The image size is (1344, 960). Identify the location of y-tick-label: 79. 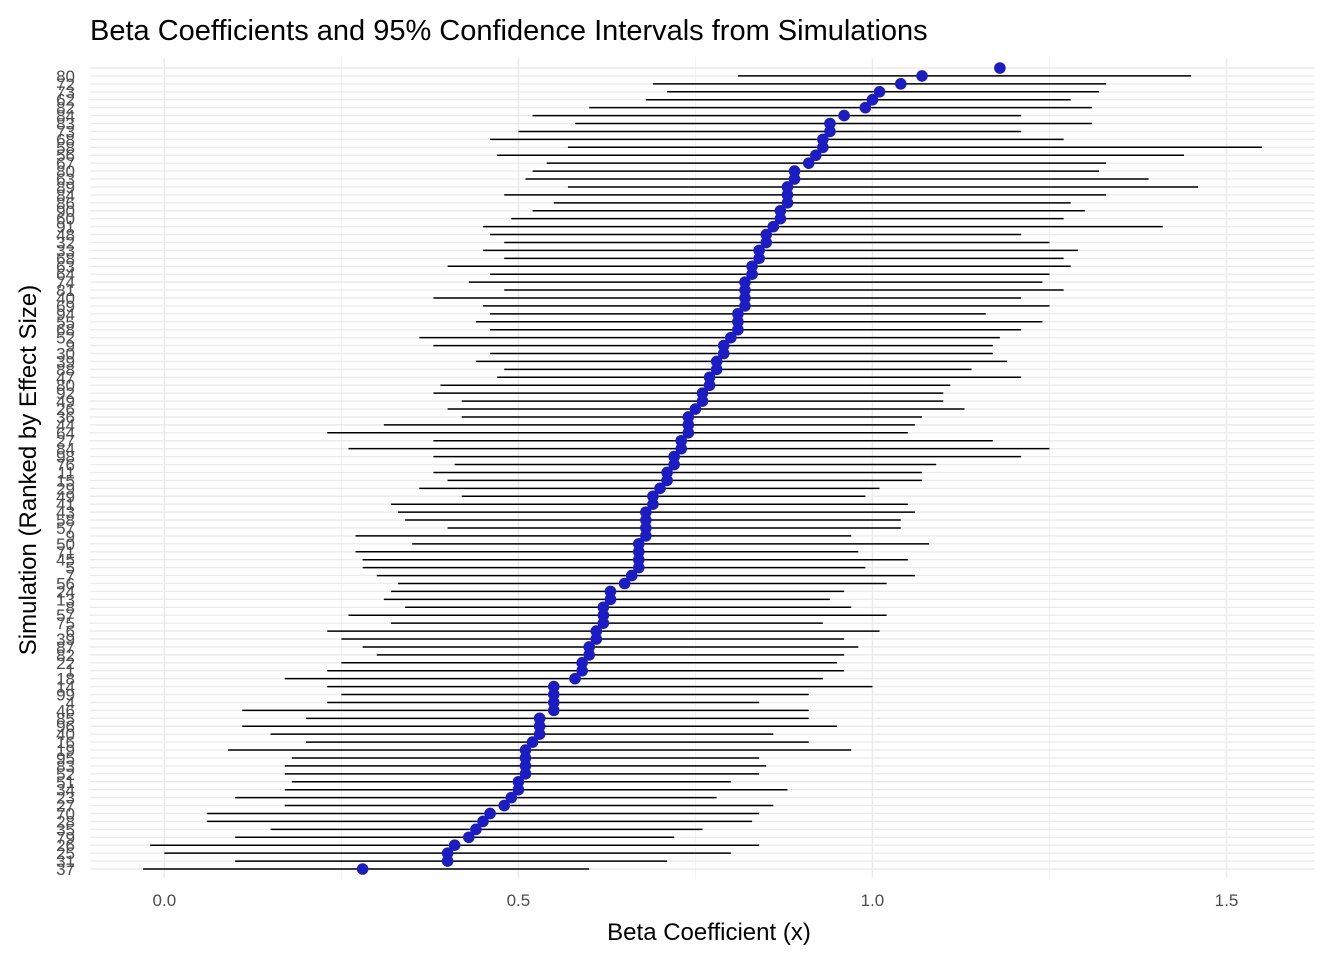
(65, 837).